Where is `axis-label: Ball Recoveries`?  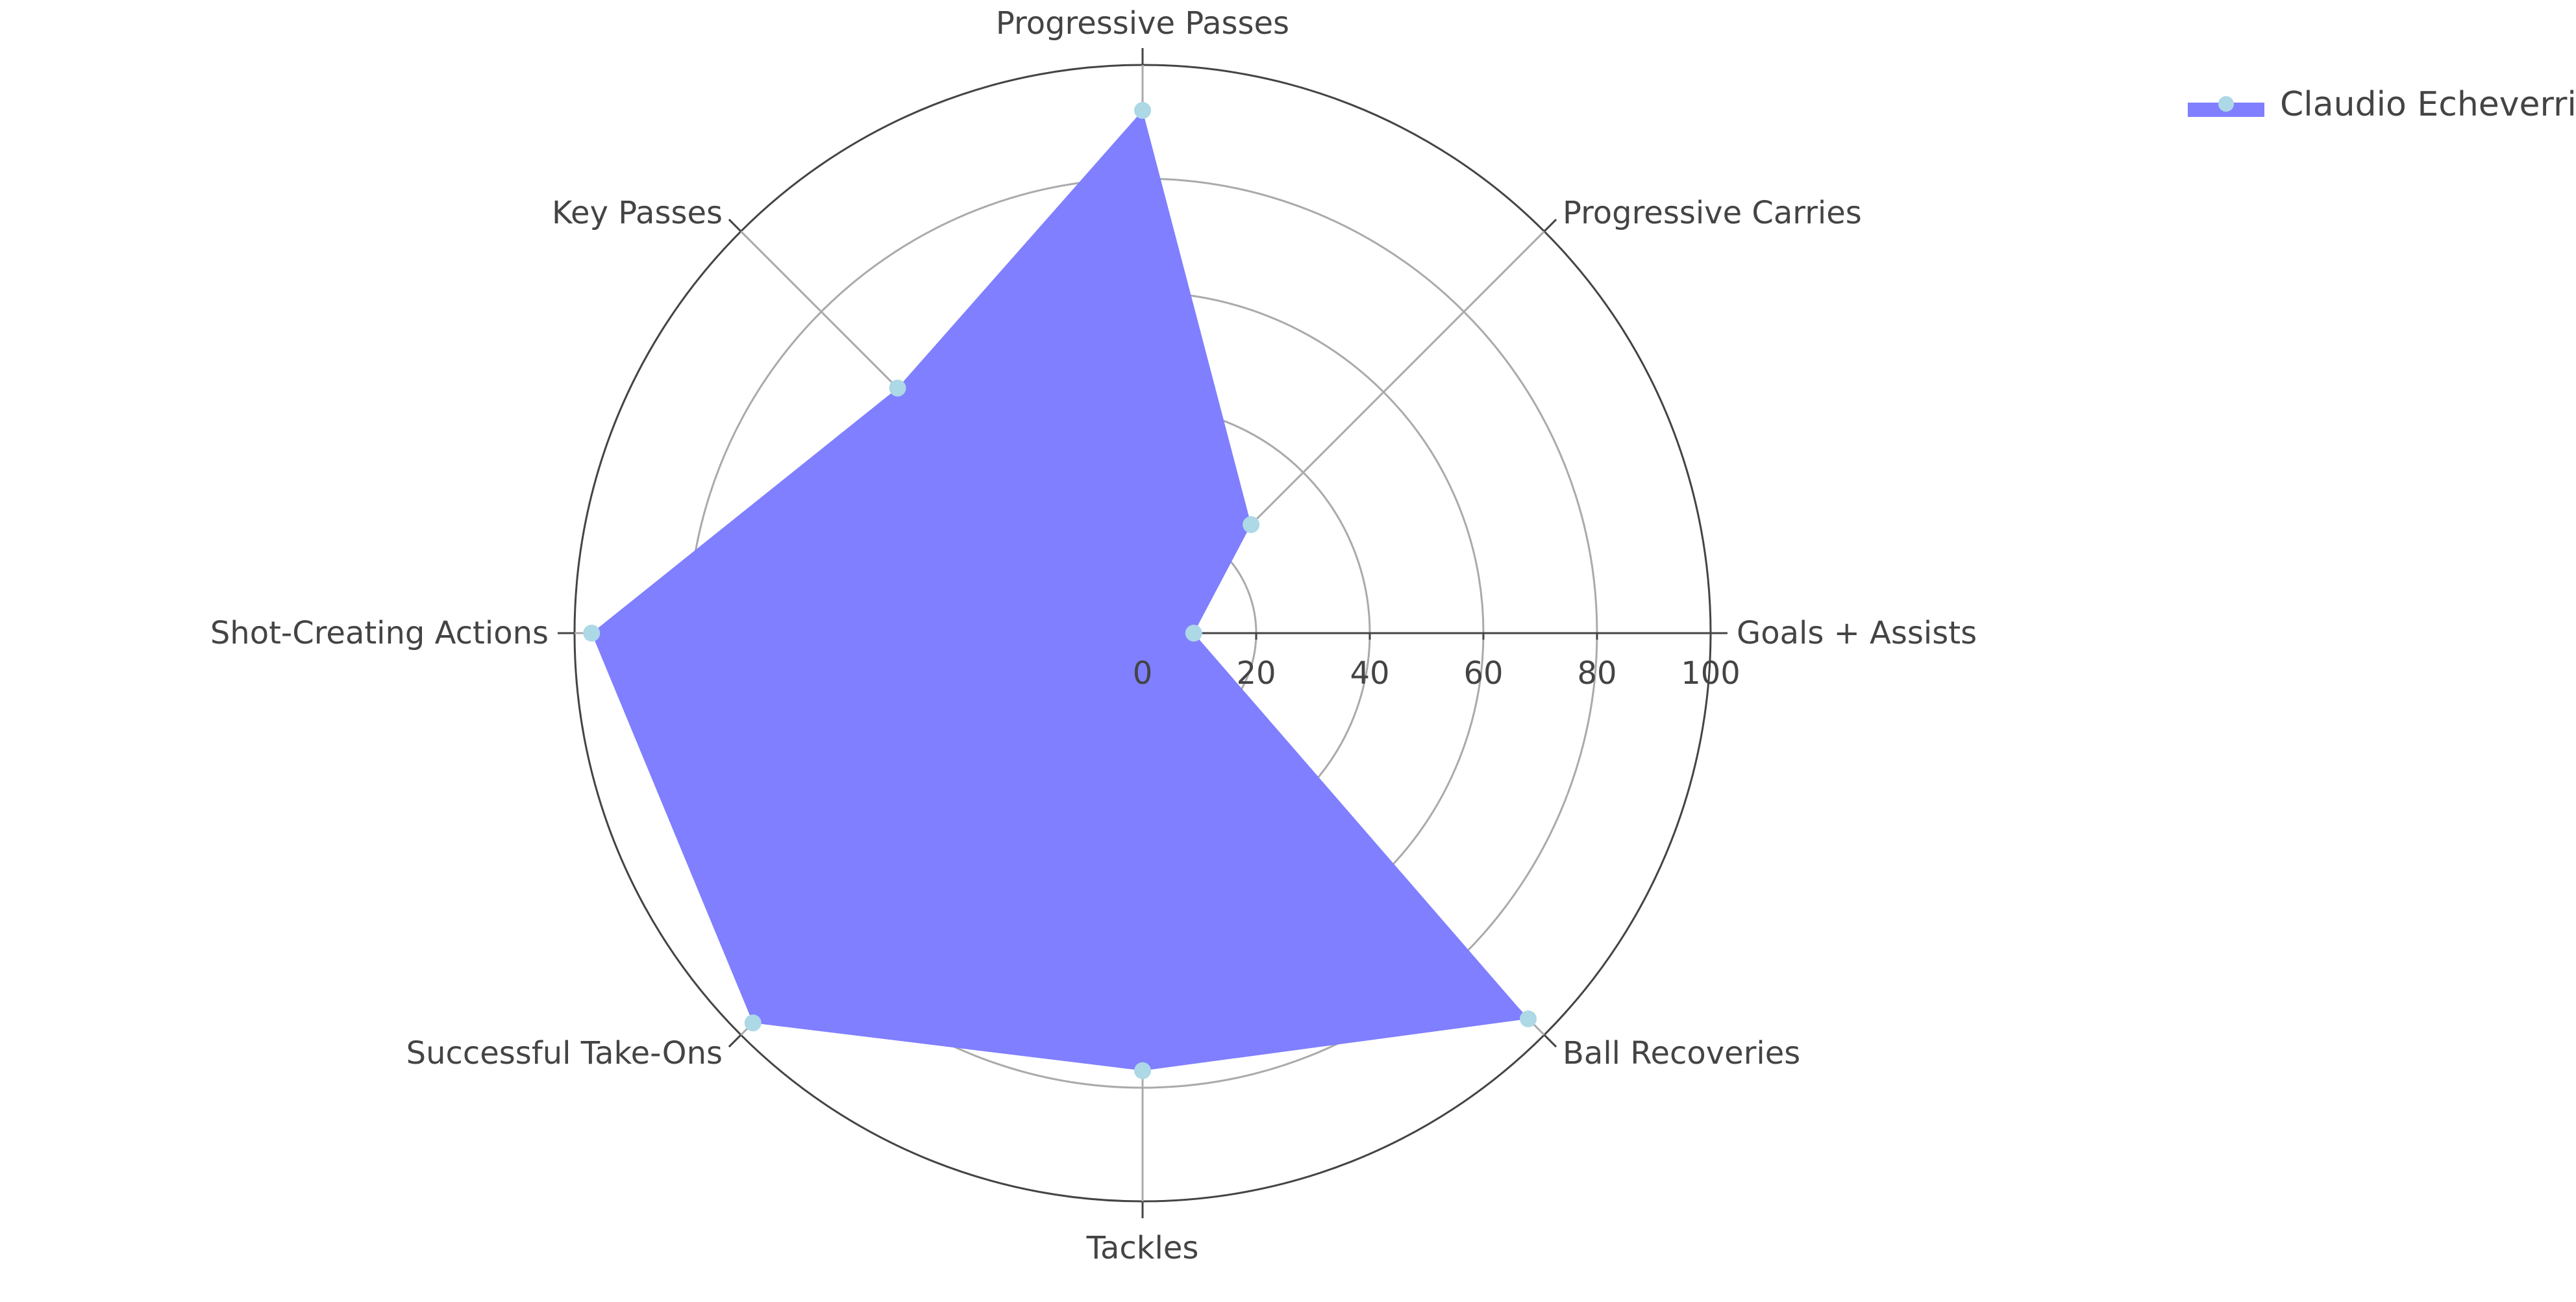 axis-label: Ball Recoveries is located at coordinates (1681, 1053).